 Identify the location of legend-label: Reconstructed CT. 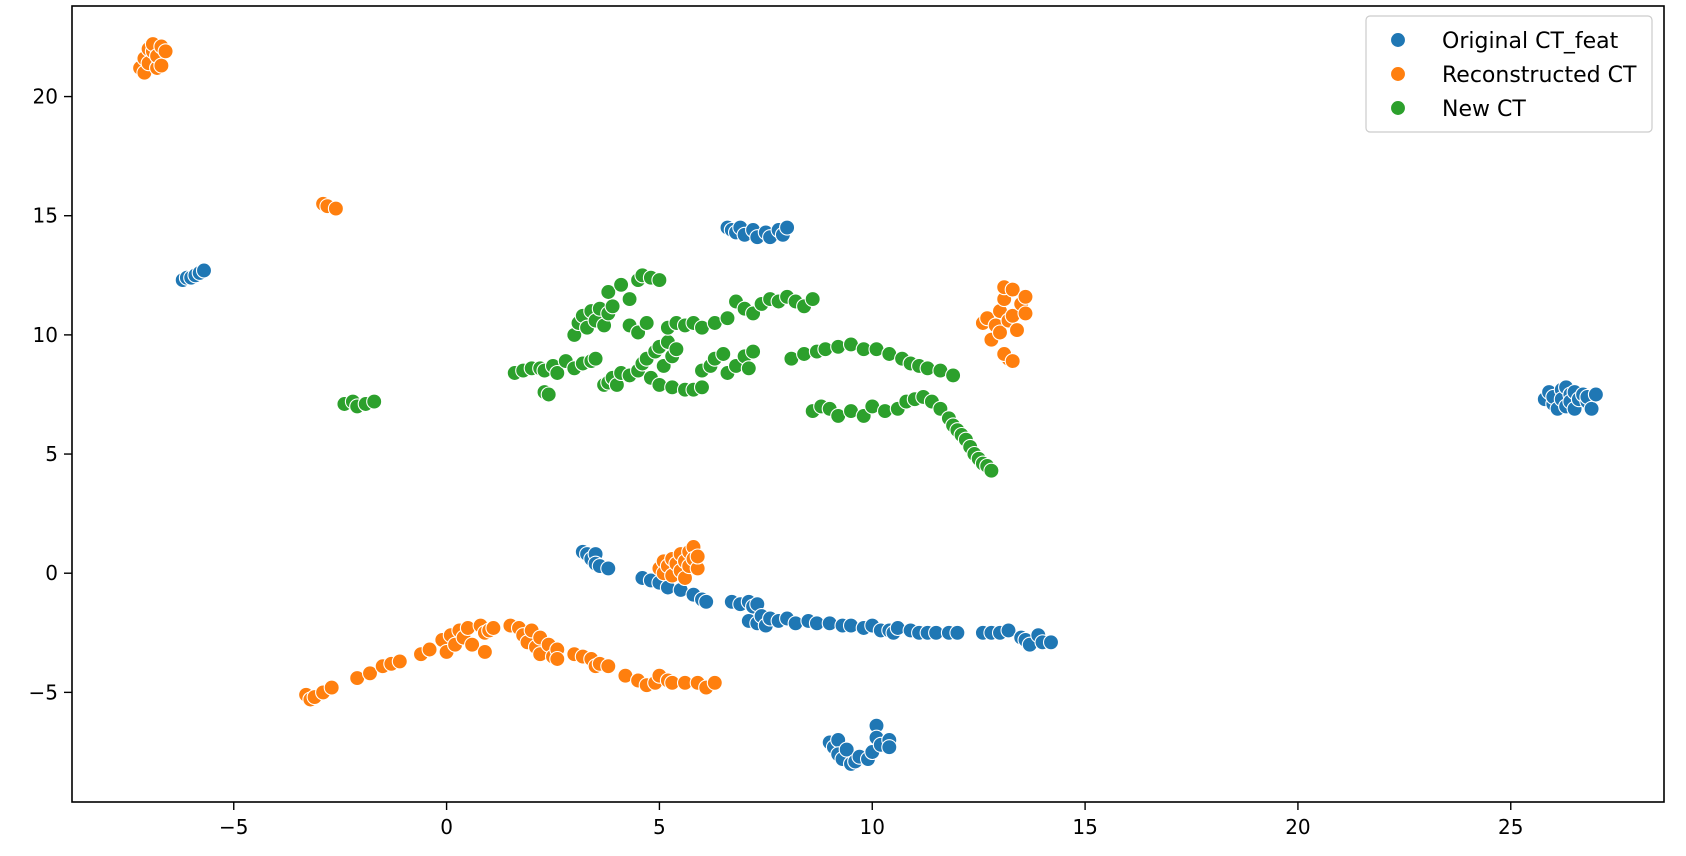
(1539, 75).